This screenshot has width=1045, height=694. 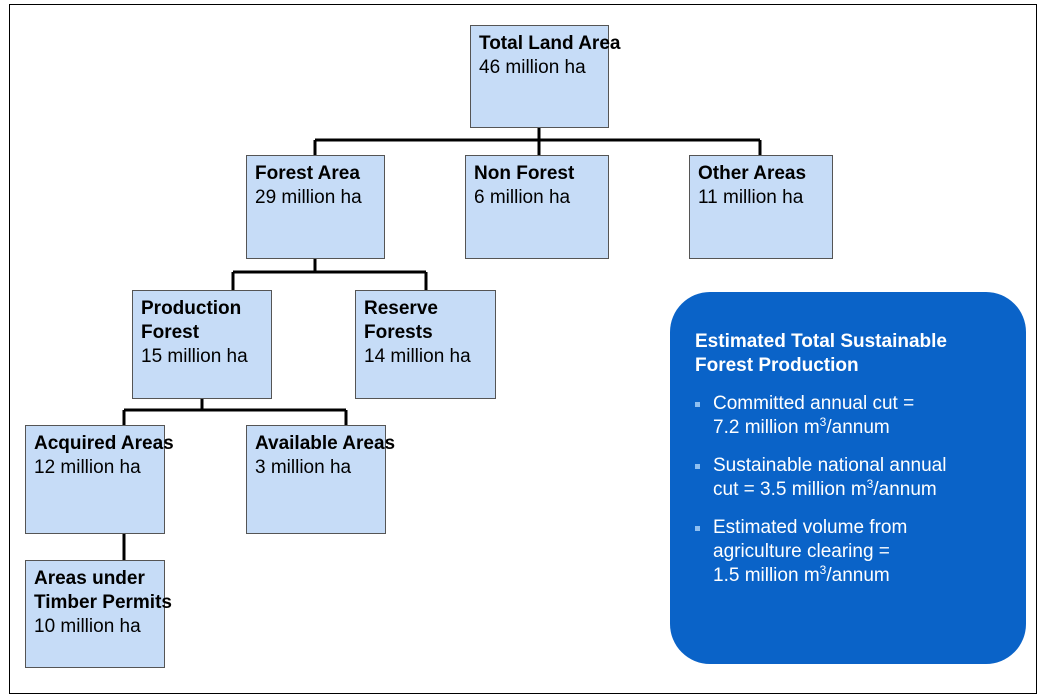 I want to click on node-value: 6 million ha, so click(x=522, y=197).